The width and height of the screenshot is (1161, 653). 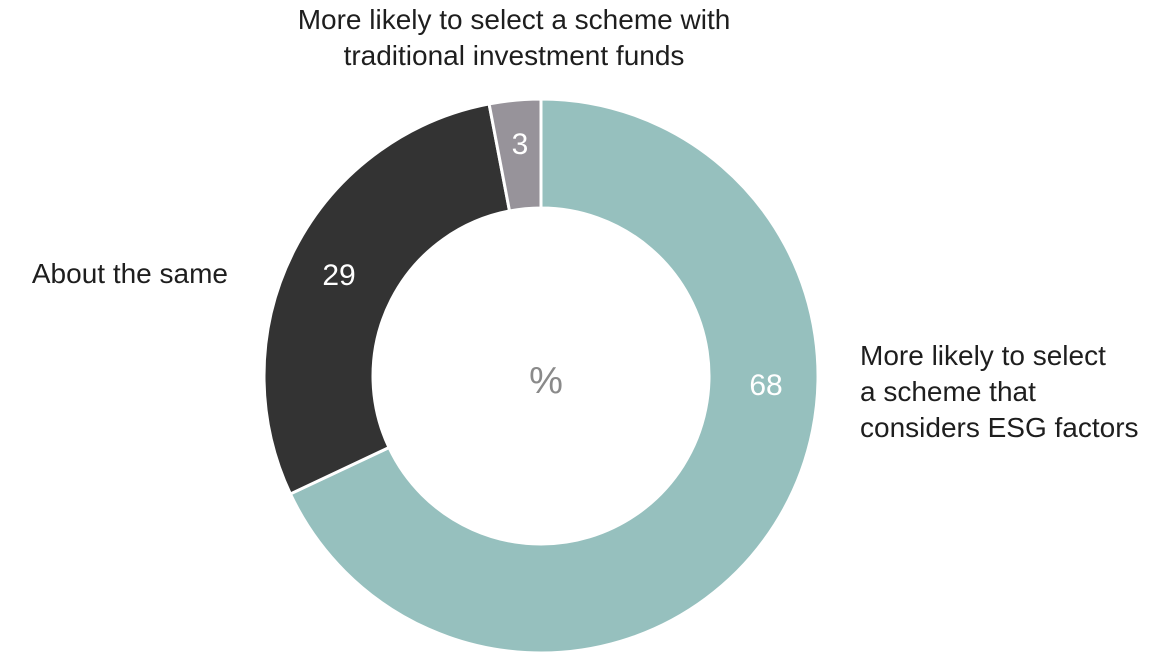 I want to click on value-label-same: 29, so click(x=338, y=275).